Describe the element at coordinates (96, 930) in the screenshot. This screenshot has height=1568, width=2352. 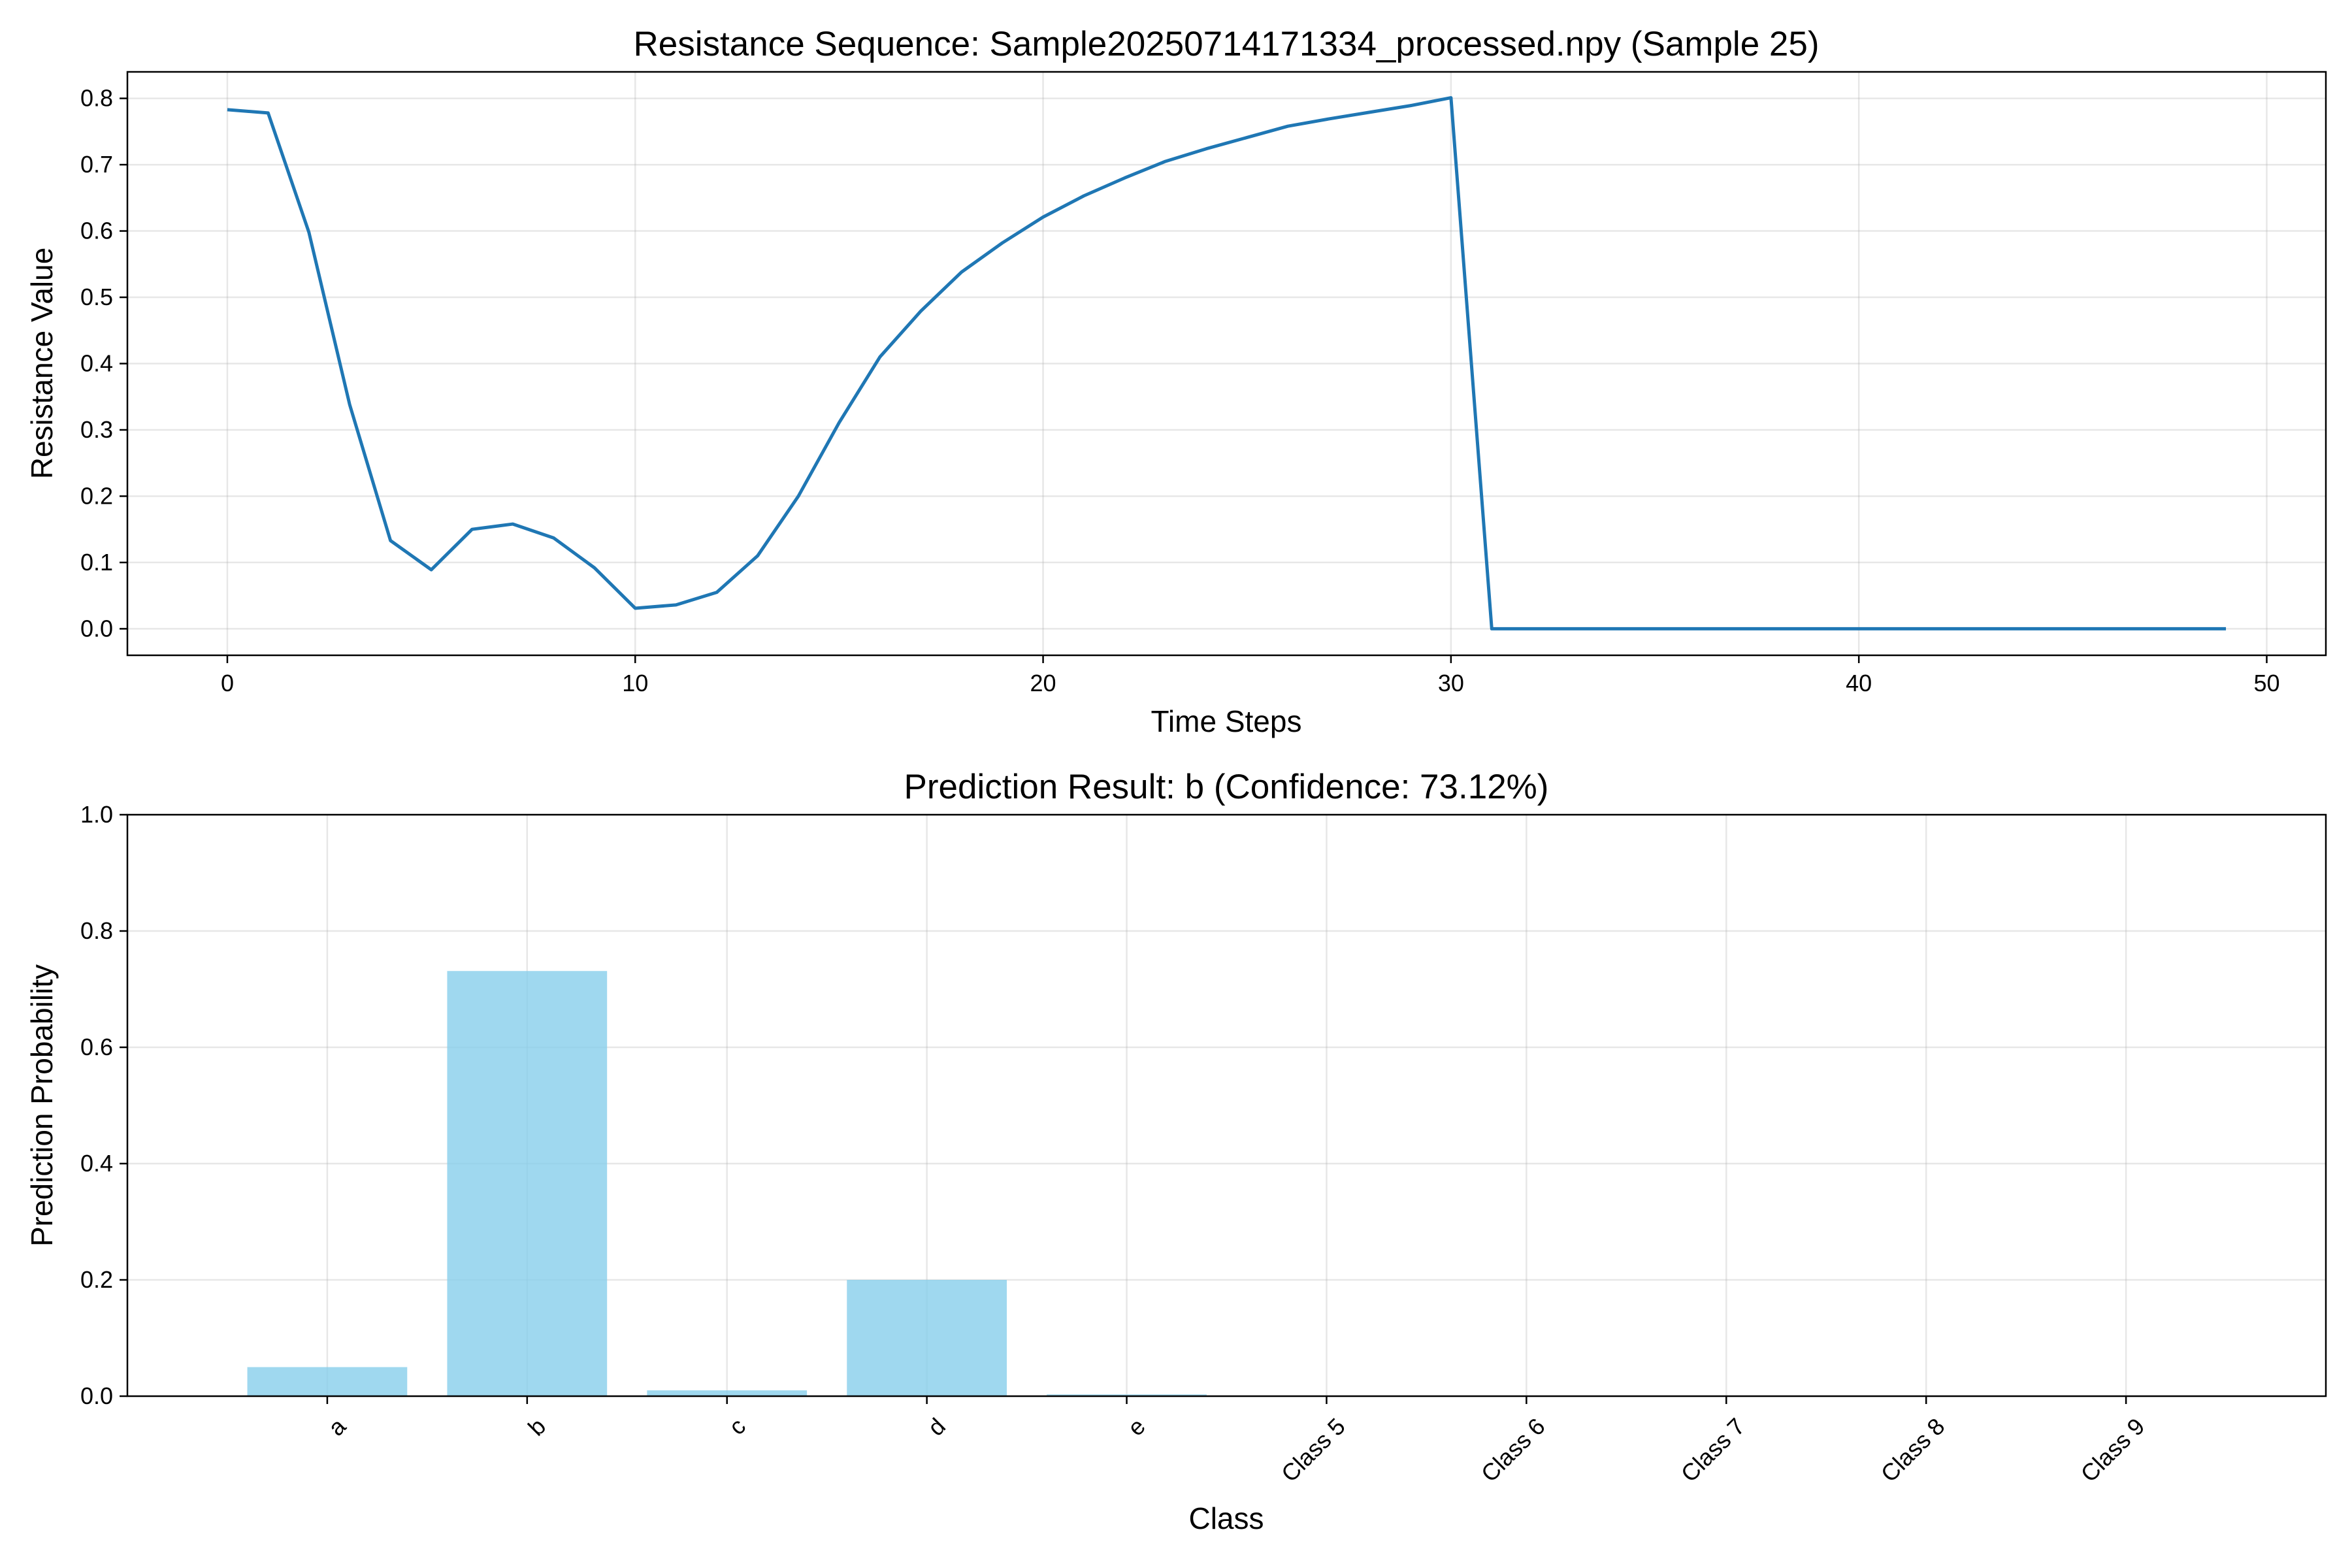
I see `bar-chart-y-tick-label: 0.8` at that location.